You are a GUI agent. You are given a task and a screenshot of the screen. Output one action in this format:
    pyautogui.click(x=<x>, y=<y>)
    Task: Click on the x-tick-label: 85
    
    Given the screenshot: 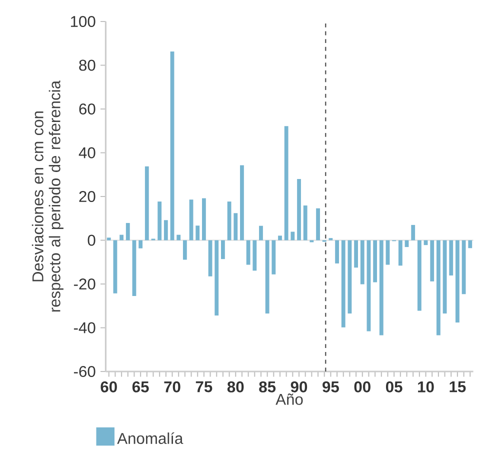 What is the action you would take?
    pyautogui.click(x=267, y=387)
    